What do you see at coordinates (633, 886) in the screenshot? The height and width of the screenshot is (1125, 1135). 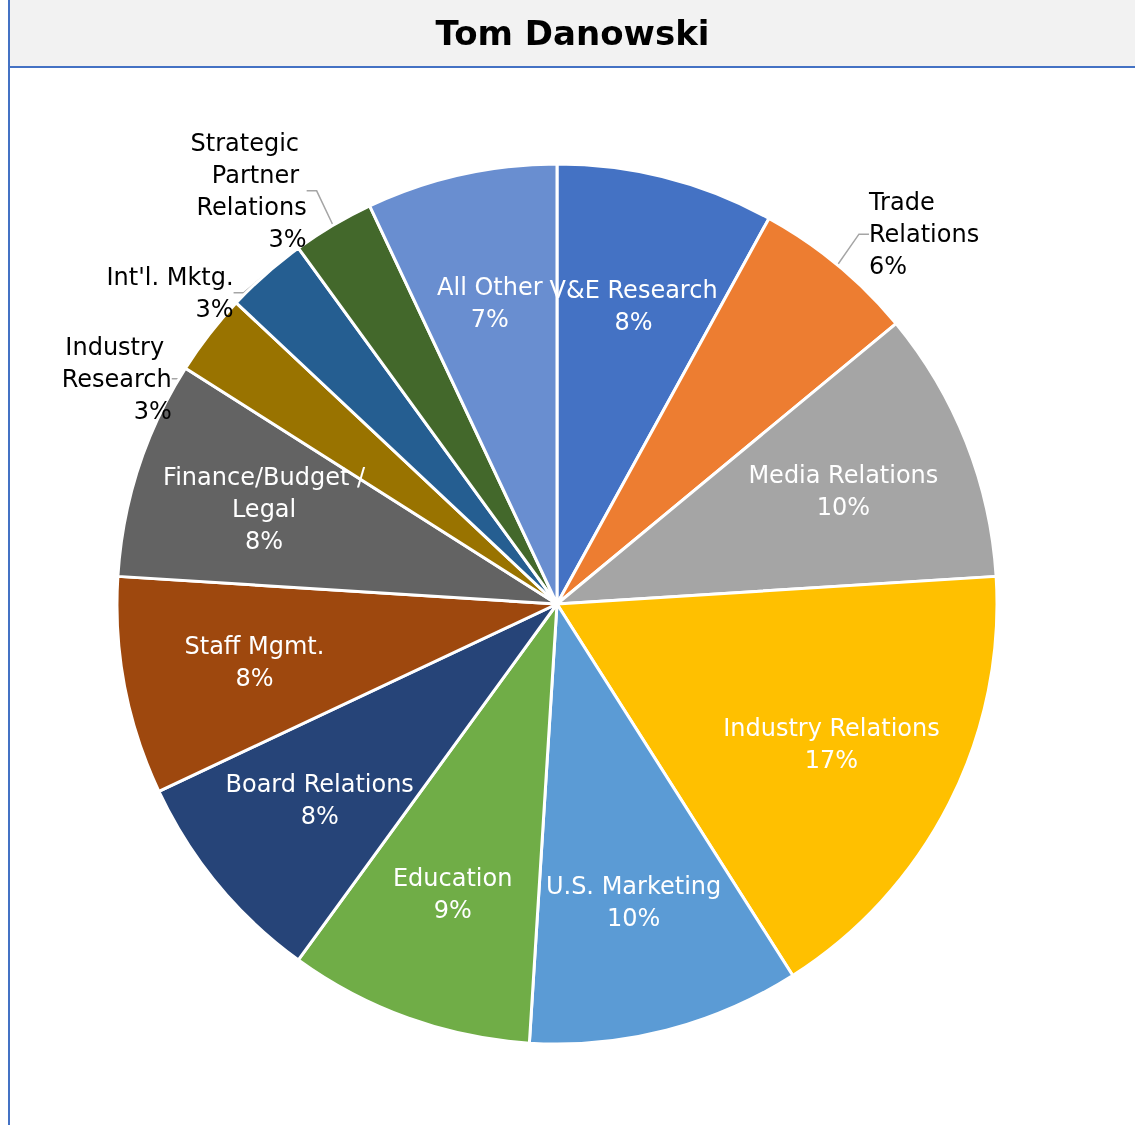 I see `slice-label: U.S. Marketing` at bounding box center [633, 886].